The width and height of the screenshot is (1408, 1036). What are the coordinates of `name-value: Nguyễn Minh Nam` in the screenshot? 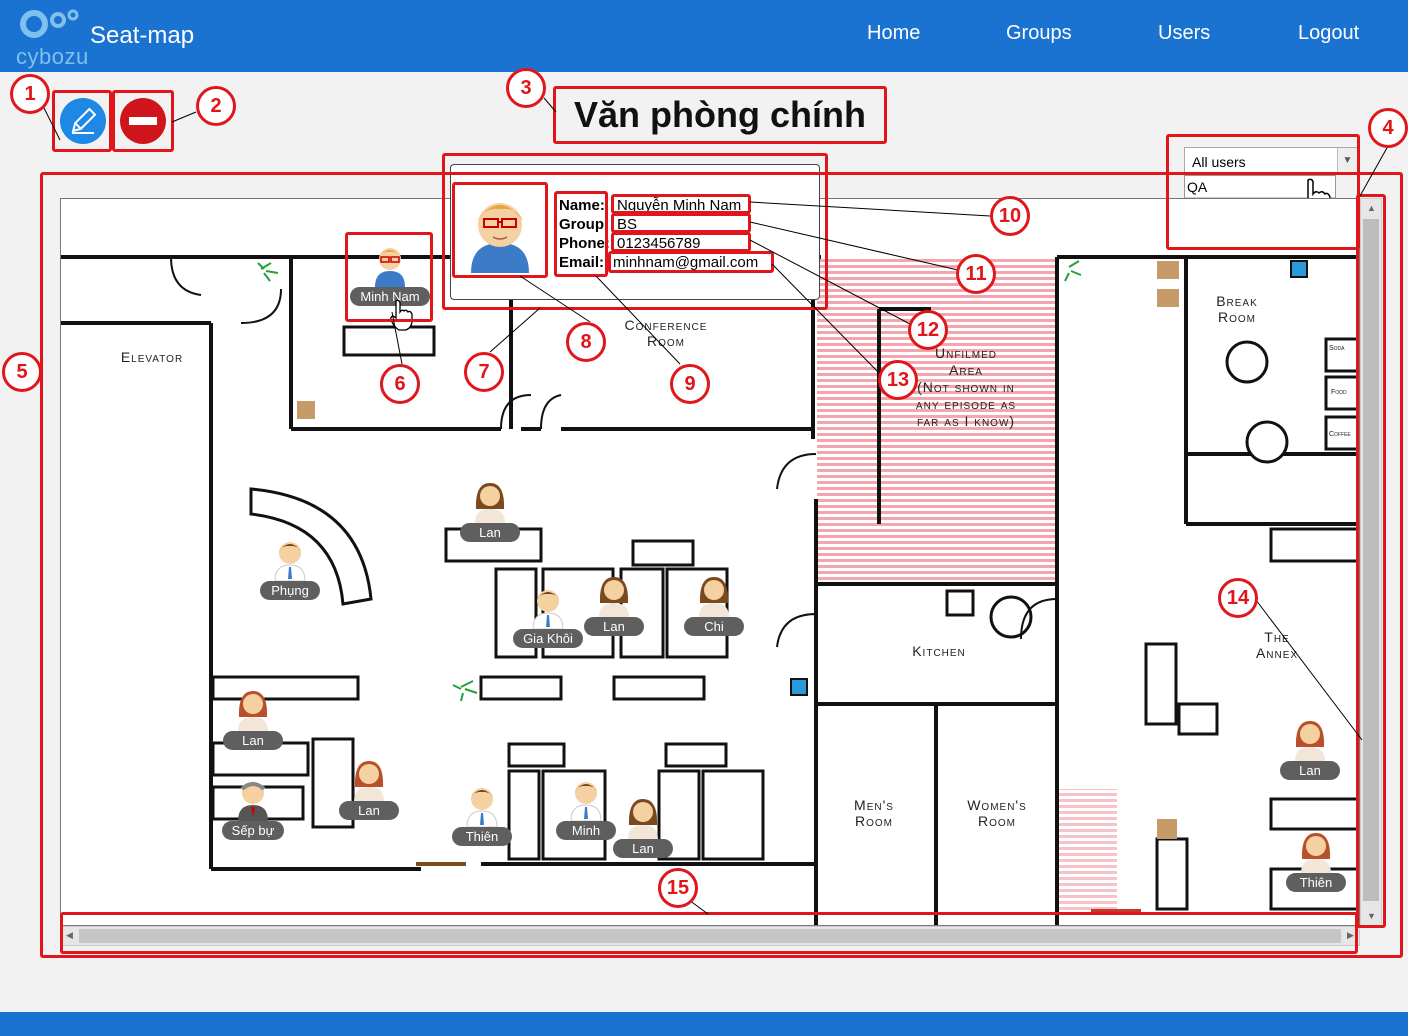 It's located at (679, 205).